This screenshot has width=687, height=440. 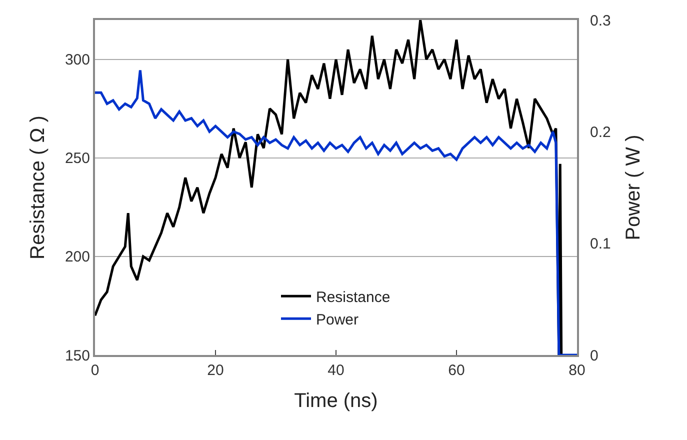 What do you see at coordinates (600, 132) in the screenshot?
I see `y2-tick-label: 0.2` at bounding box center [600, 132].